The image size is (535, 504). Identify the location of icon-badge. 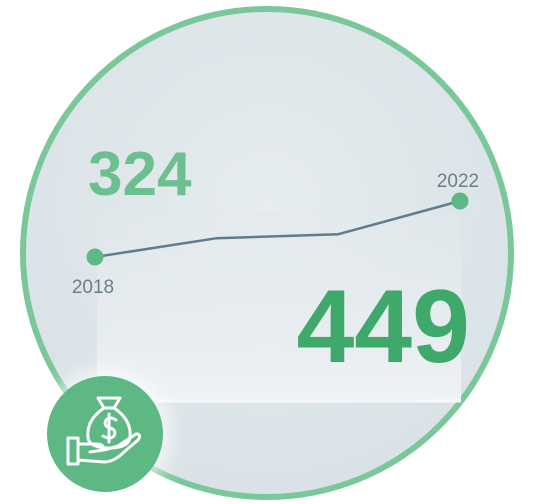
(105, 436).